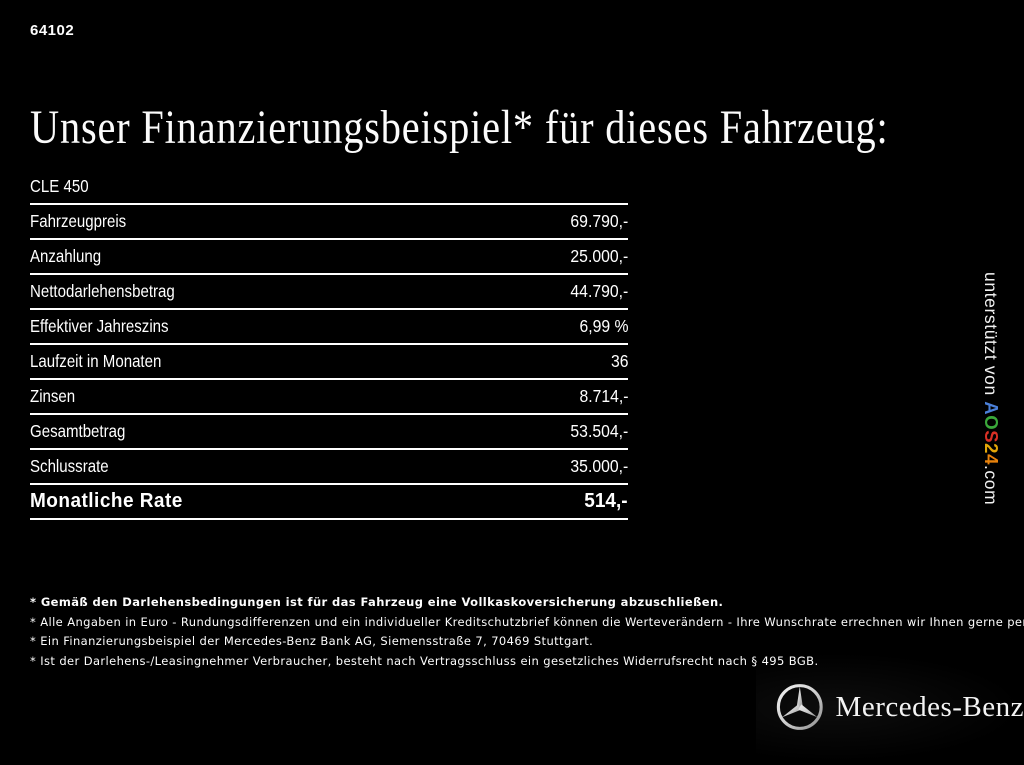 Image resolution: width=1024 pixels, height=765 pixels. I want to click on row-value: 44.790,-, so click(599, 291).